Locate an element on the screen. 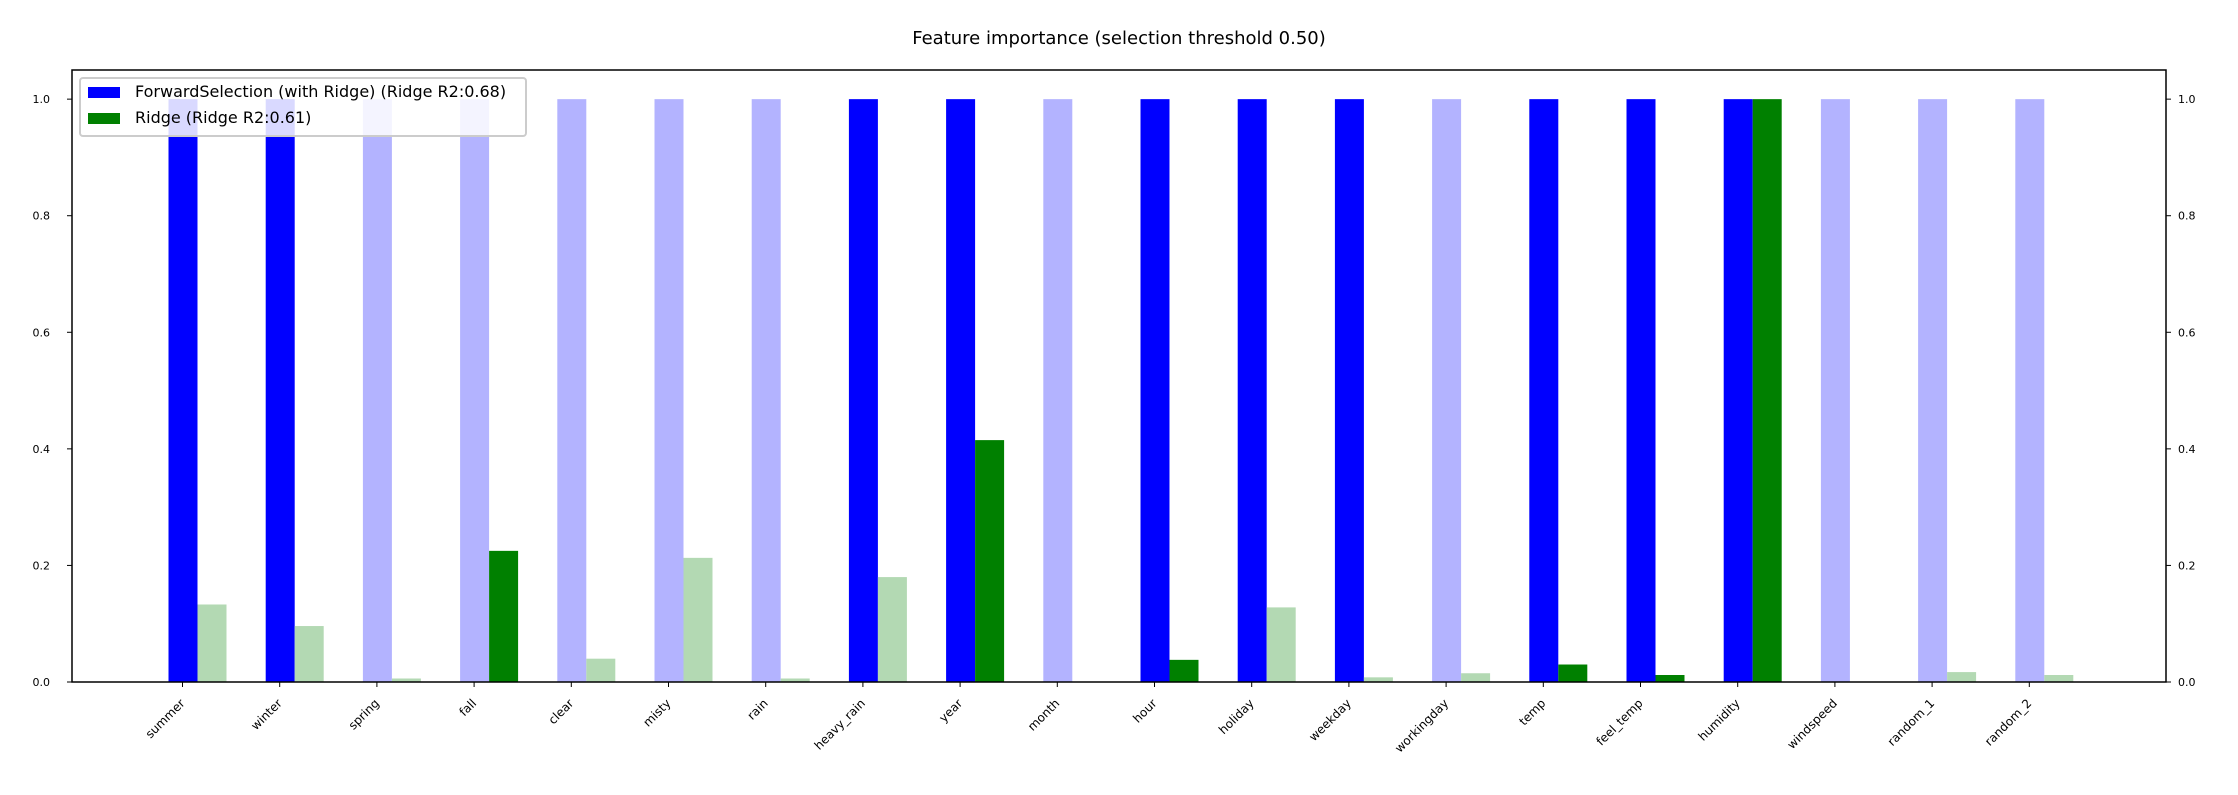  legend-box is located at coordinates (303, 107).